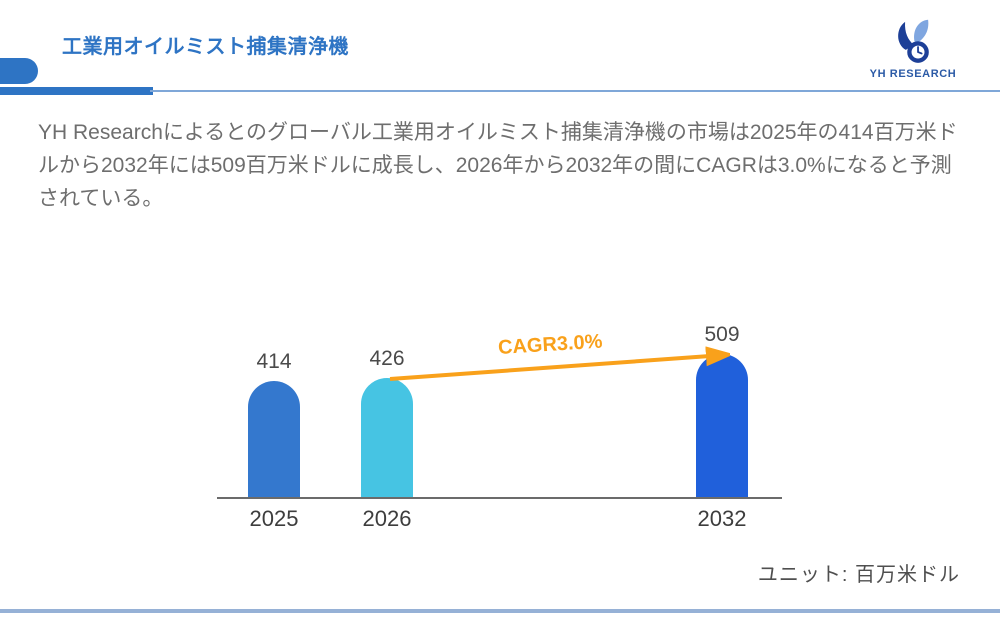 This screenshot has width=1000, height=626. What do you see at coordinates (387, 358) in the screenshot?
I see `bar-value-label: 426` at bounding box center [387, 358].